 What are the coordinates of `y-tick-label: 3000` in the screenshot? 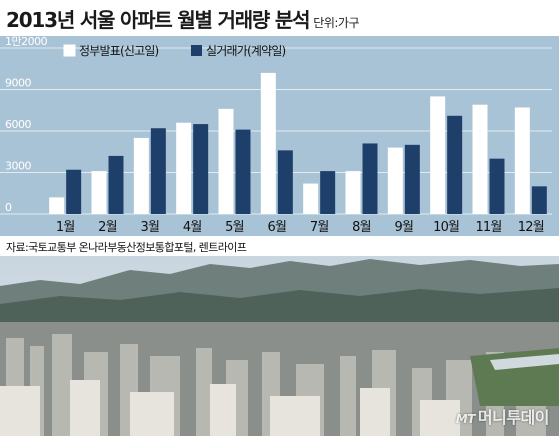 It's located at (18, 166).